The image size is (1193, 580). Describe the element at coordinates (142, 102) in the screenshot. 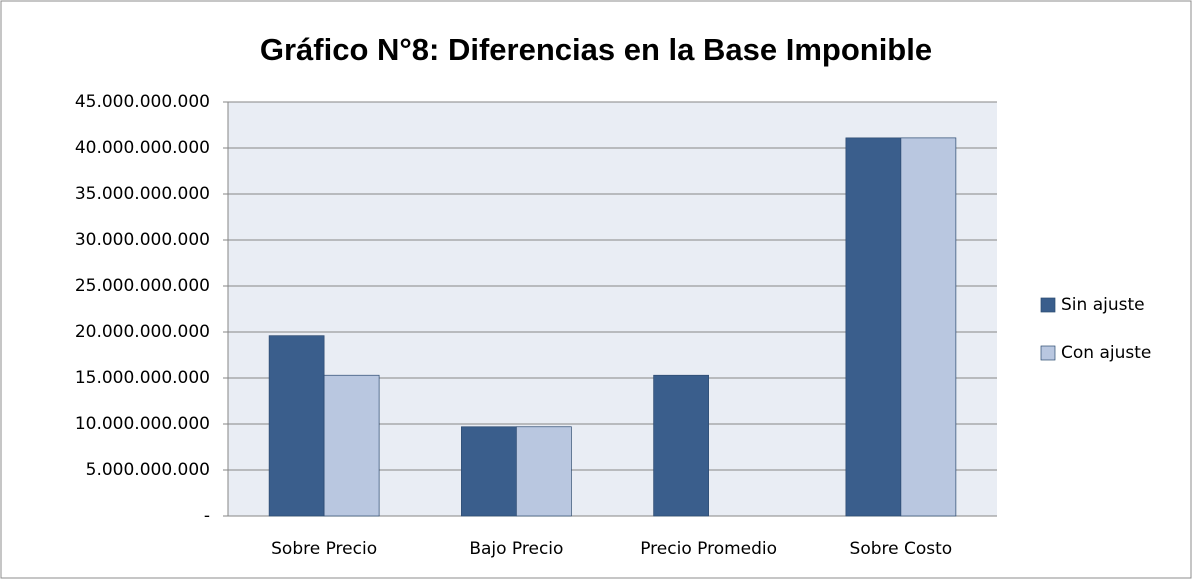

I see `y-tick-label: 45.000.000.000` at that location.